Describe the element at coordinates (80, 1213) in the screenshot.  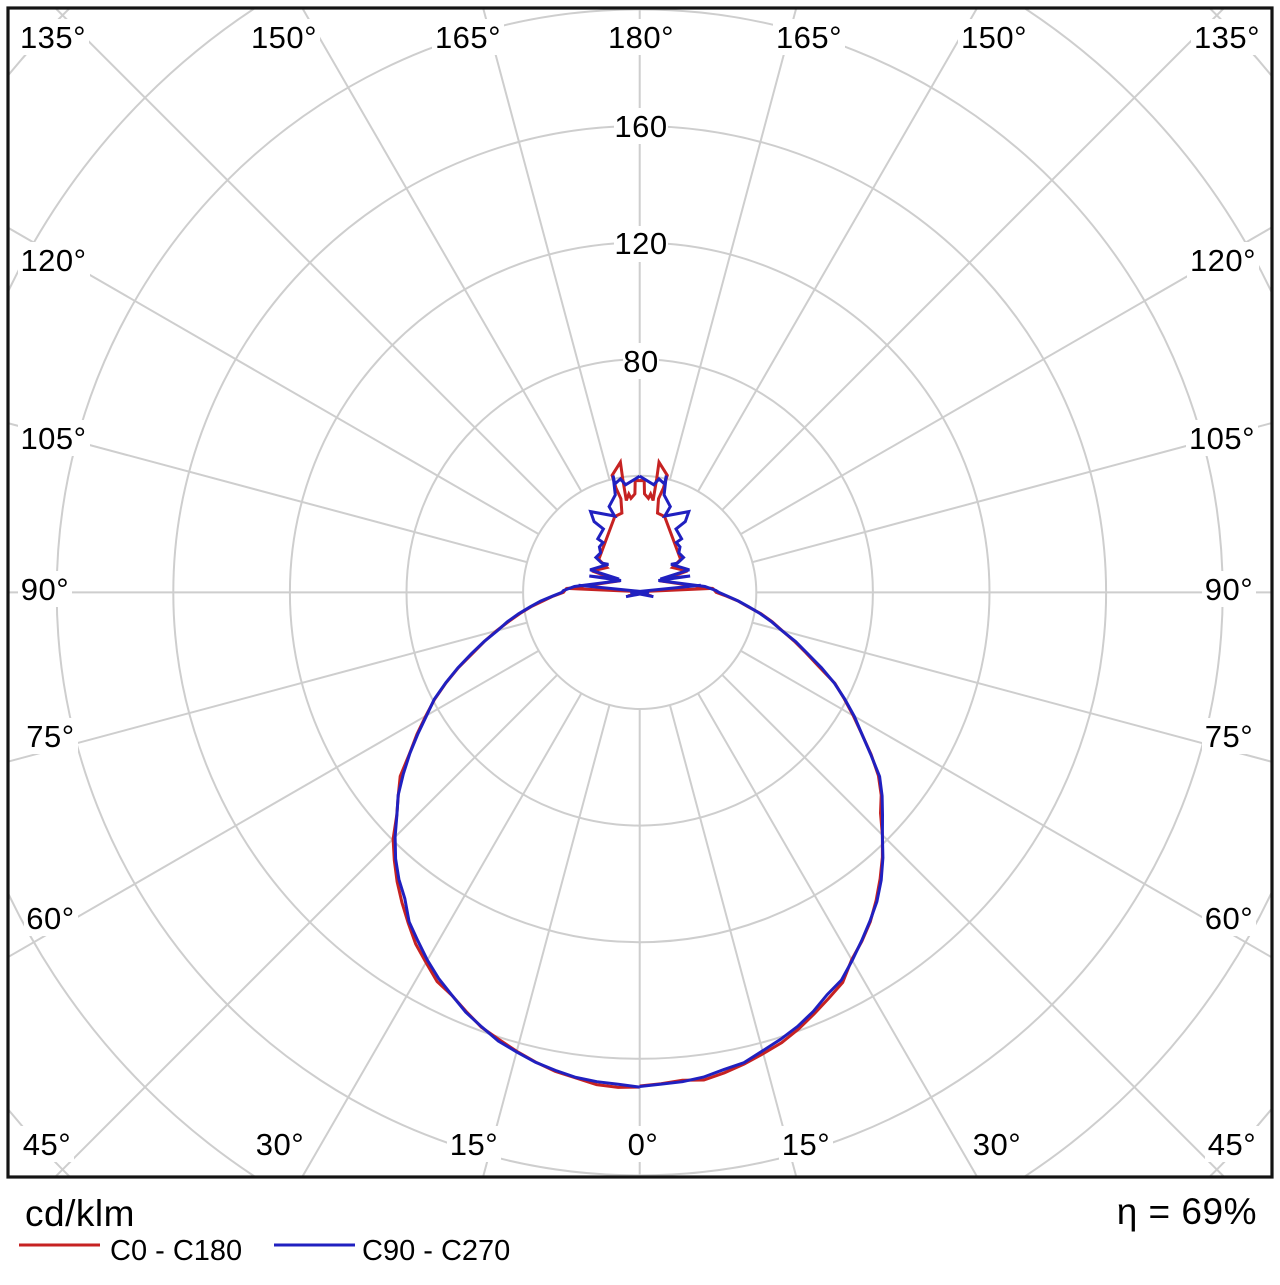
I see `svg-text: cd/klm` at that location.